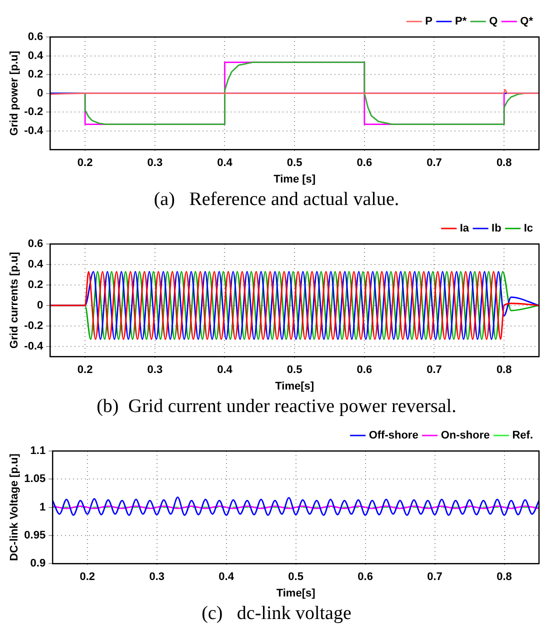 This screenshot has width=553, height=638. What do you see at coordinates (38, 451) in the screenshot?
I see `y-tick-label: 1.1` at bounding box center [38, 451].